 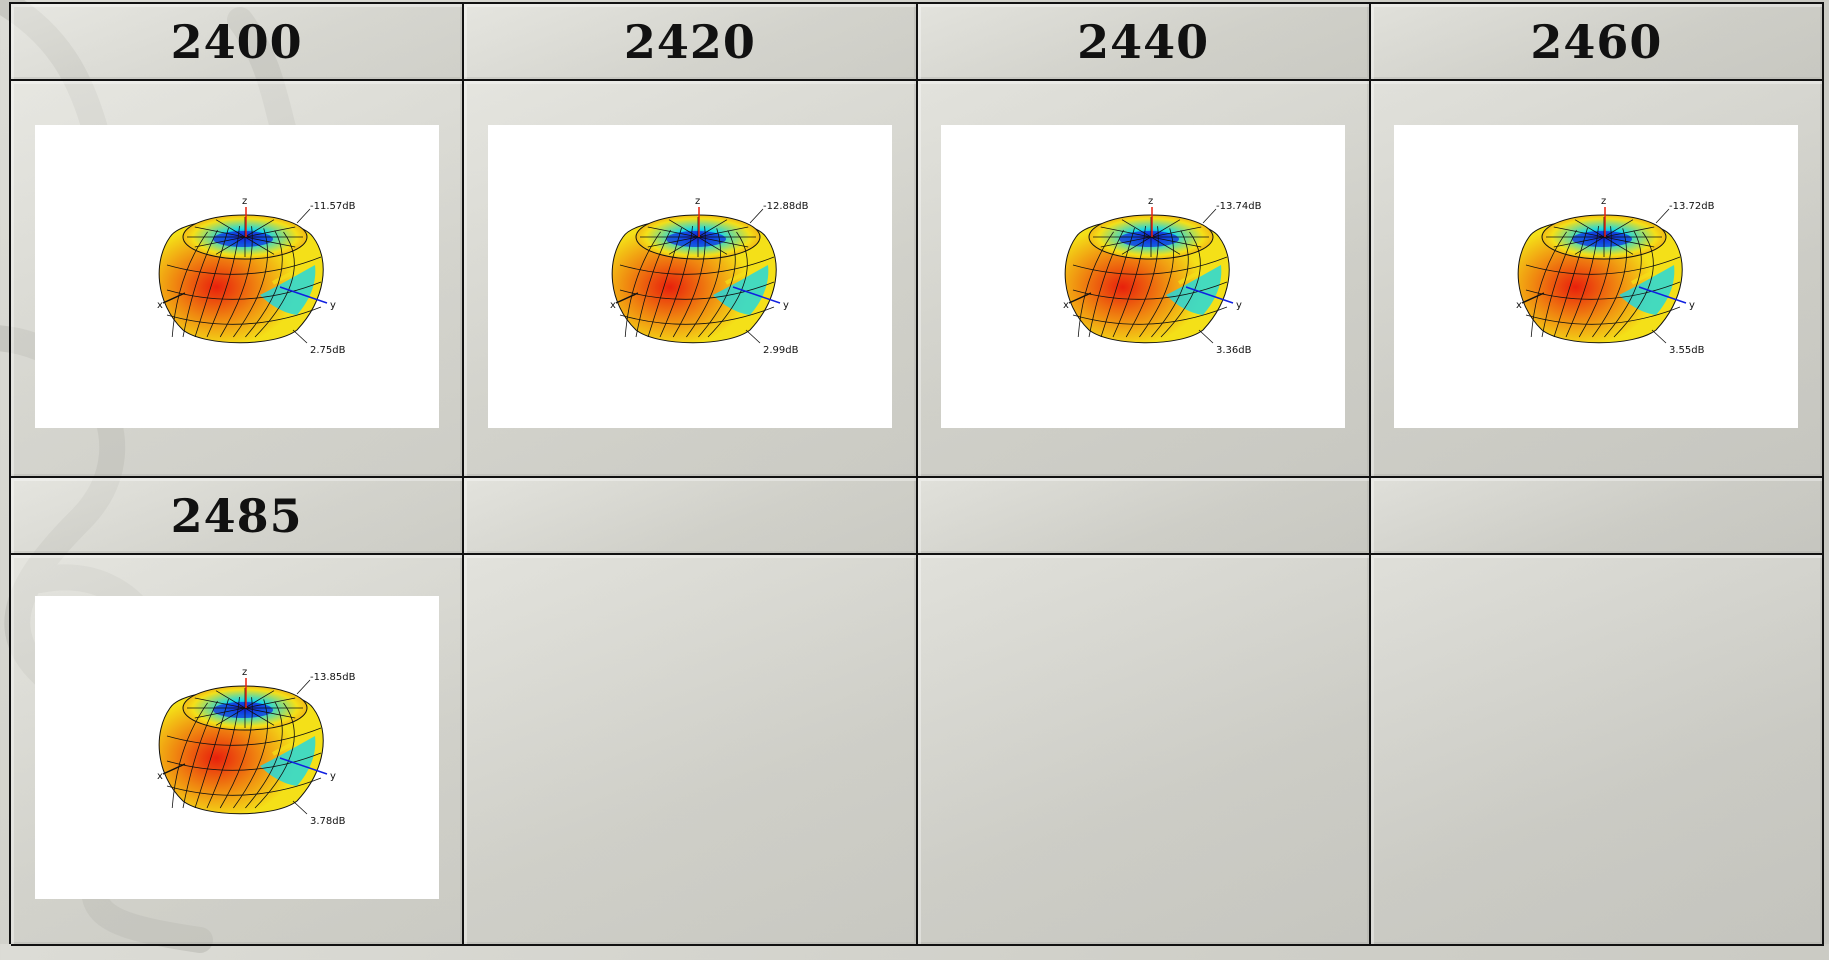 What do you see at coordinates (333, 206) in the screenshot?
I see `max-gain-label: -11.57dB` at bounding box center [333, 206].